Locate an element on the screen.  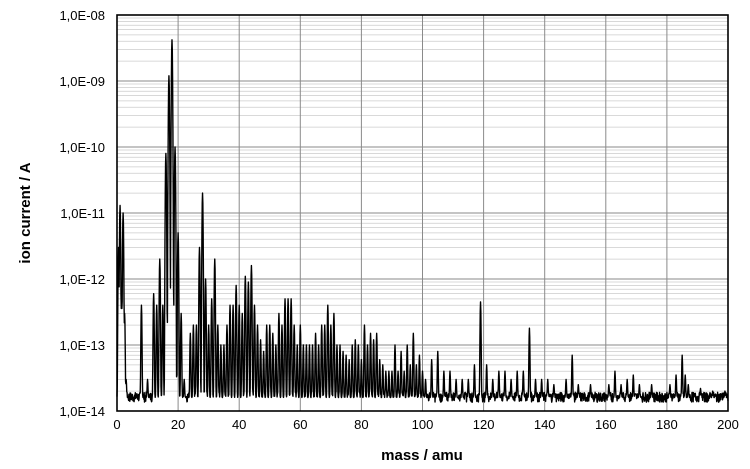
x-tick-label: 60 is located at coordinates (300, 424).